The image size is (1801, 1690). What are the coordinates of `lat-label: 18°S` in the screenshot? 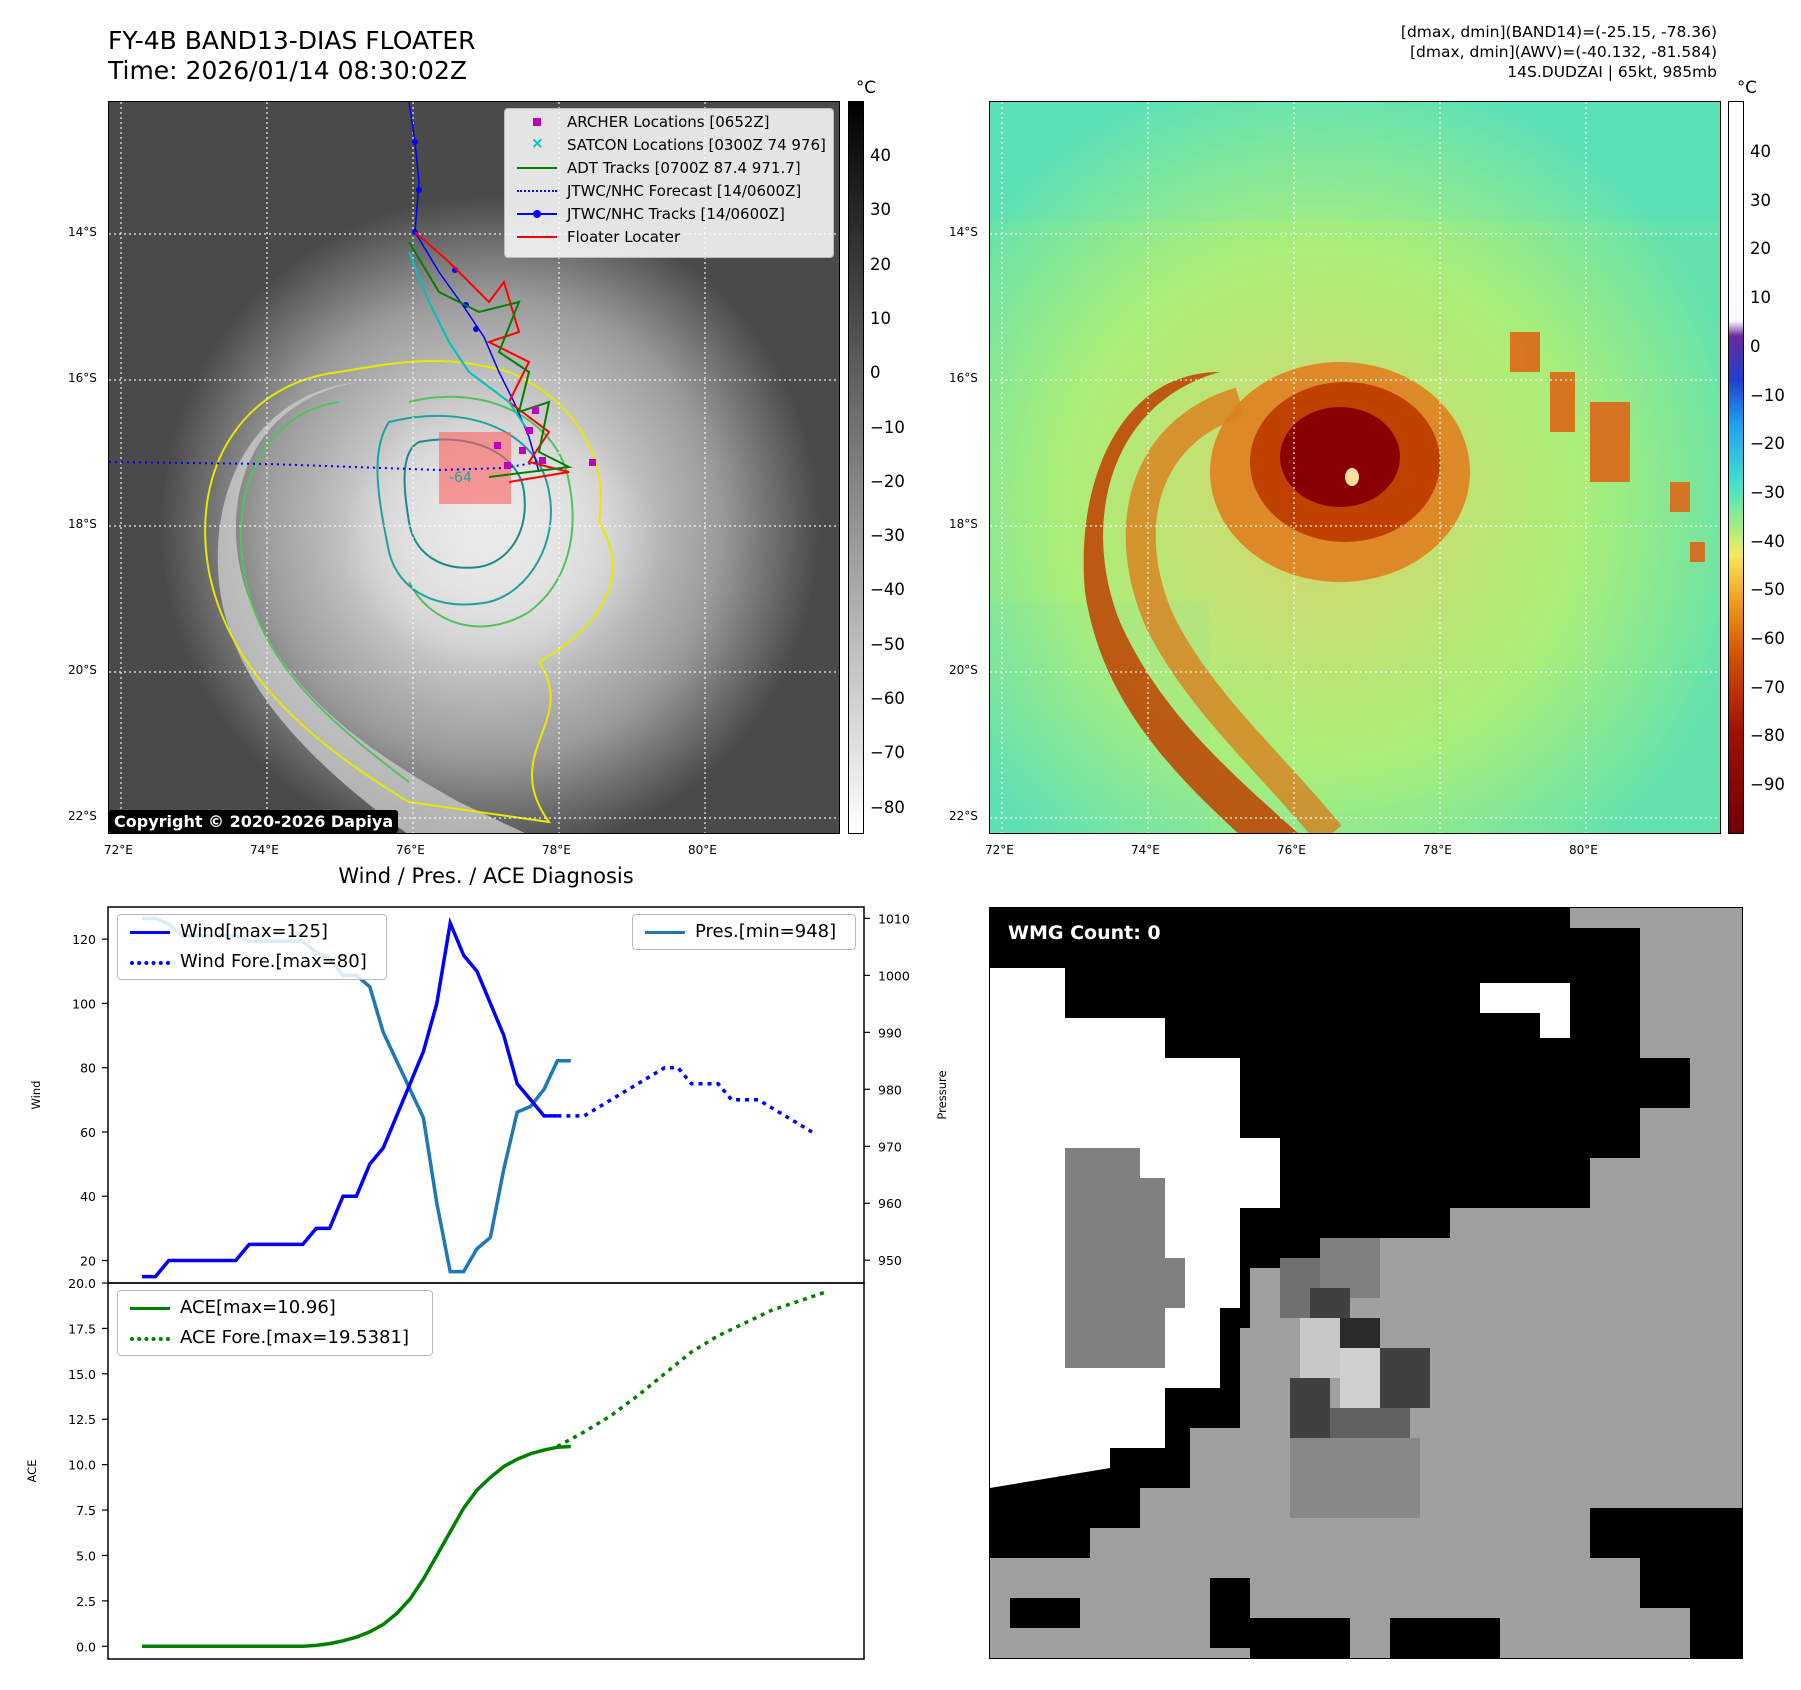 It's located at (963, 524).